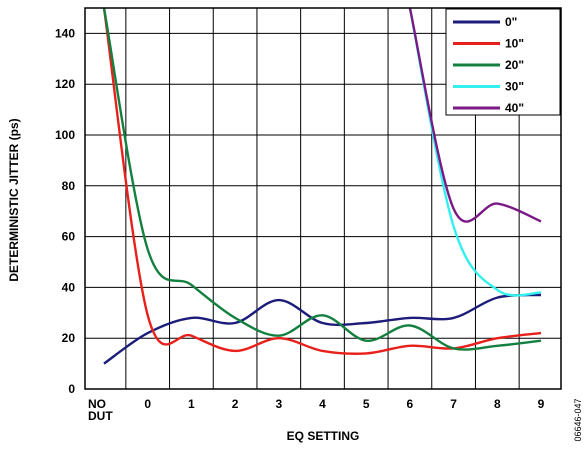 The height and width of the screenshot is (453, 587). I want to click on x-tick-label: 6, so click(410, 404).